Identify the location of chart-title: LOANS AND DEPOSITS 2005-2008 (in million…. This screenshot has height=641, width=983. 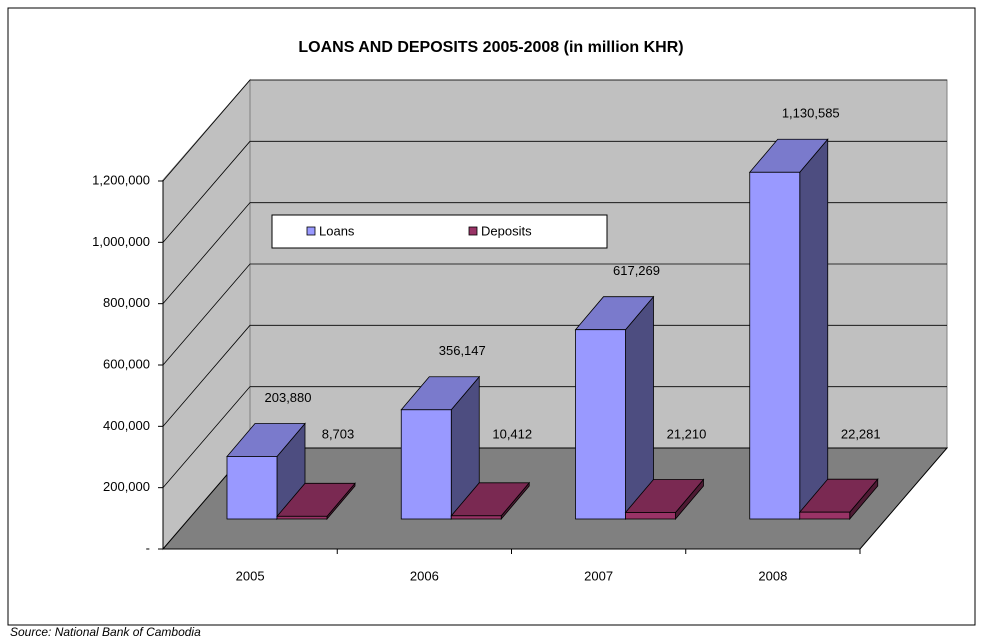
(490, 47).